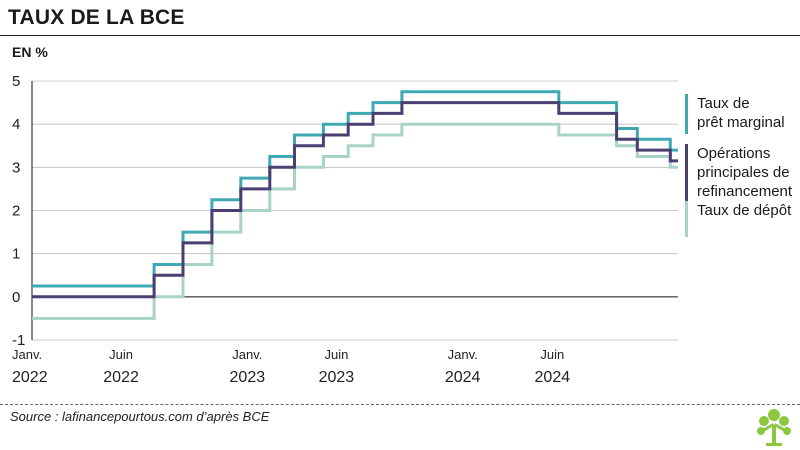 The image size is (800, 450). Describe the element at coordinates (16, 167) in the screenshot. I see `y-tick-label: 3` at that location.